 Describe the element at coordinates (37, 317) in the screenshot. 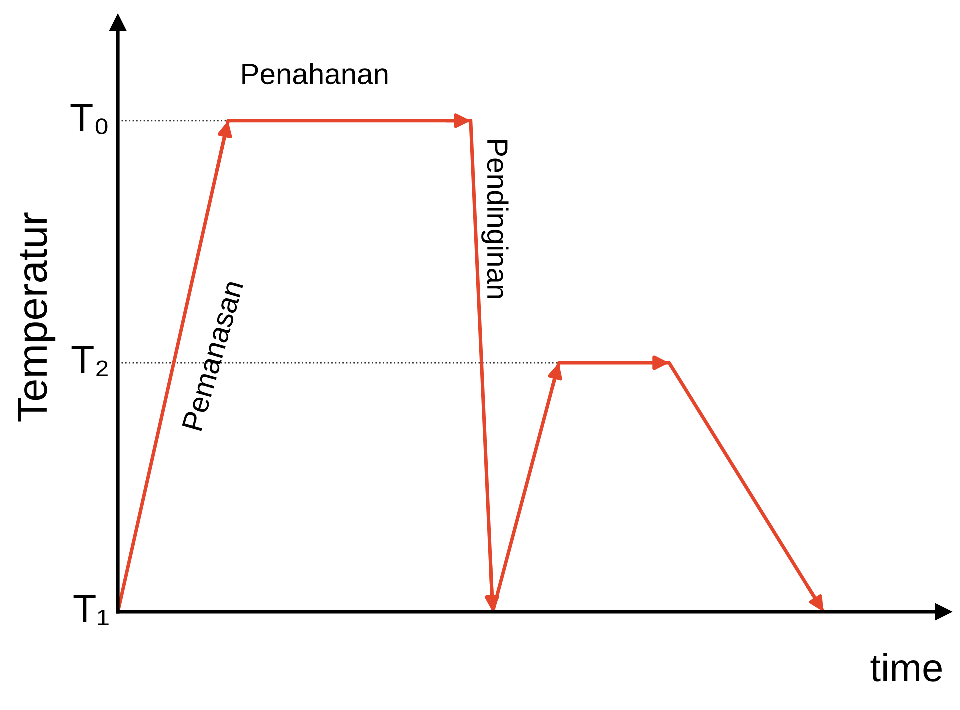

I see `y-axis-title: Temperatur` at that location.